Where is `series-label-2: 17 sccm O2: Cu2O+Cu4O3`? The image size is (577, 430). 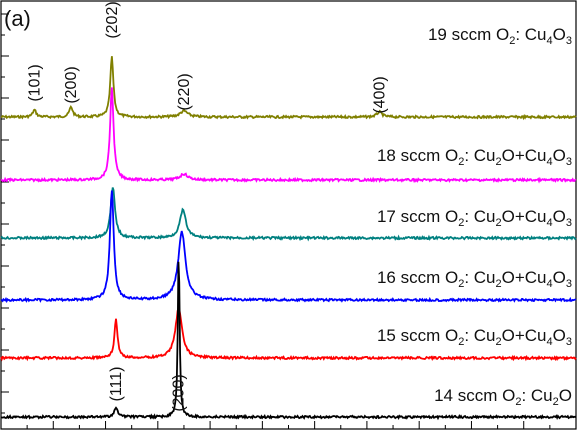
series-label-2: 17 sccm O2: Cu2O+Cu4O3 is located at coordinates (474, 218).